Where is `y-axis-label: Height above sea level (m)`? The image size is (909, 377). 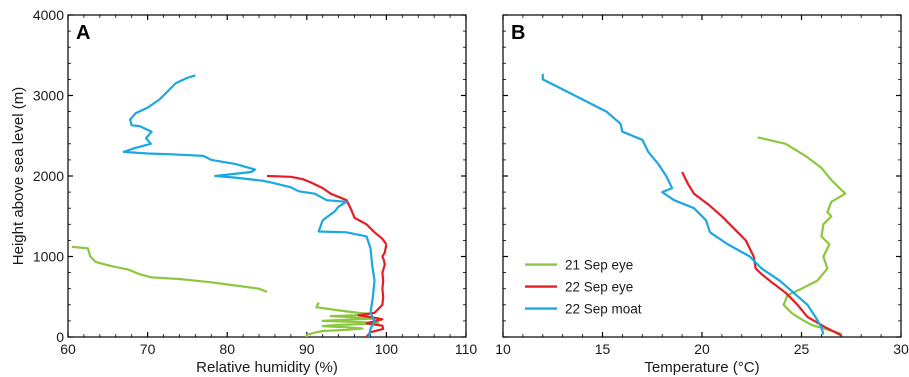
y-axis-label: Height above sea level (m) is located at coordinates (18, 176).